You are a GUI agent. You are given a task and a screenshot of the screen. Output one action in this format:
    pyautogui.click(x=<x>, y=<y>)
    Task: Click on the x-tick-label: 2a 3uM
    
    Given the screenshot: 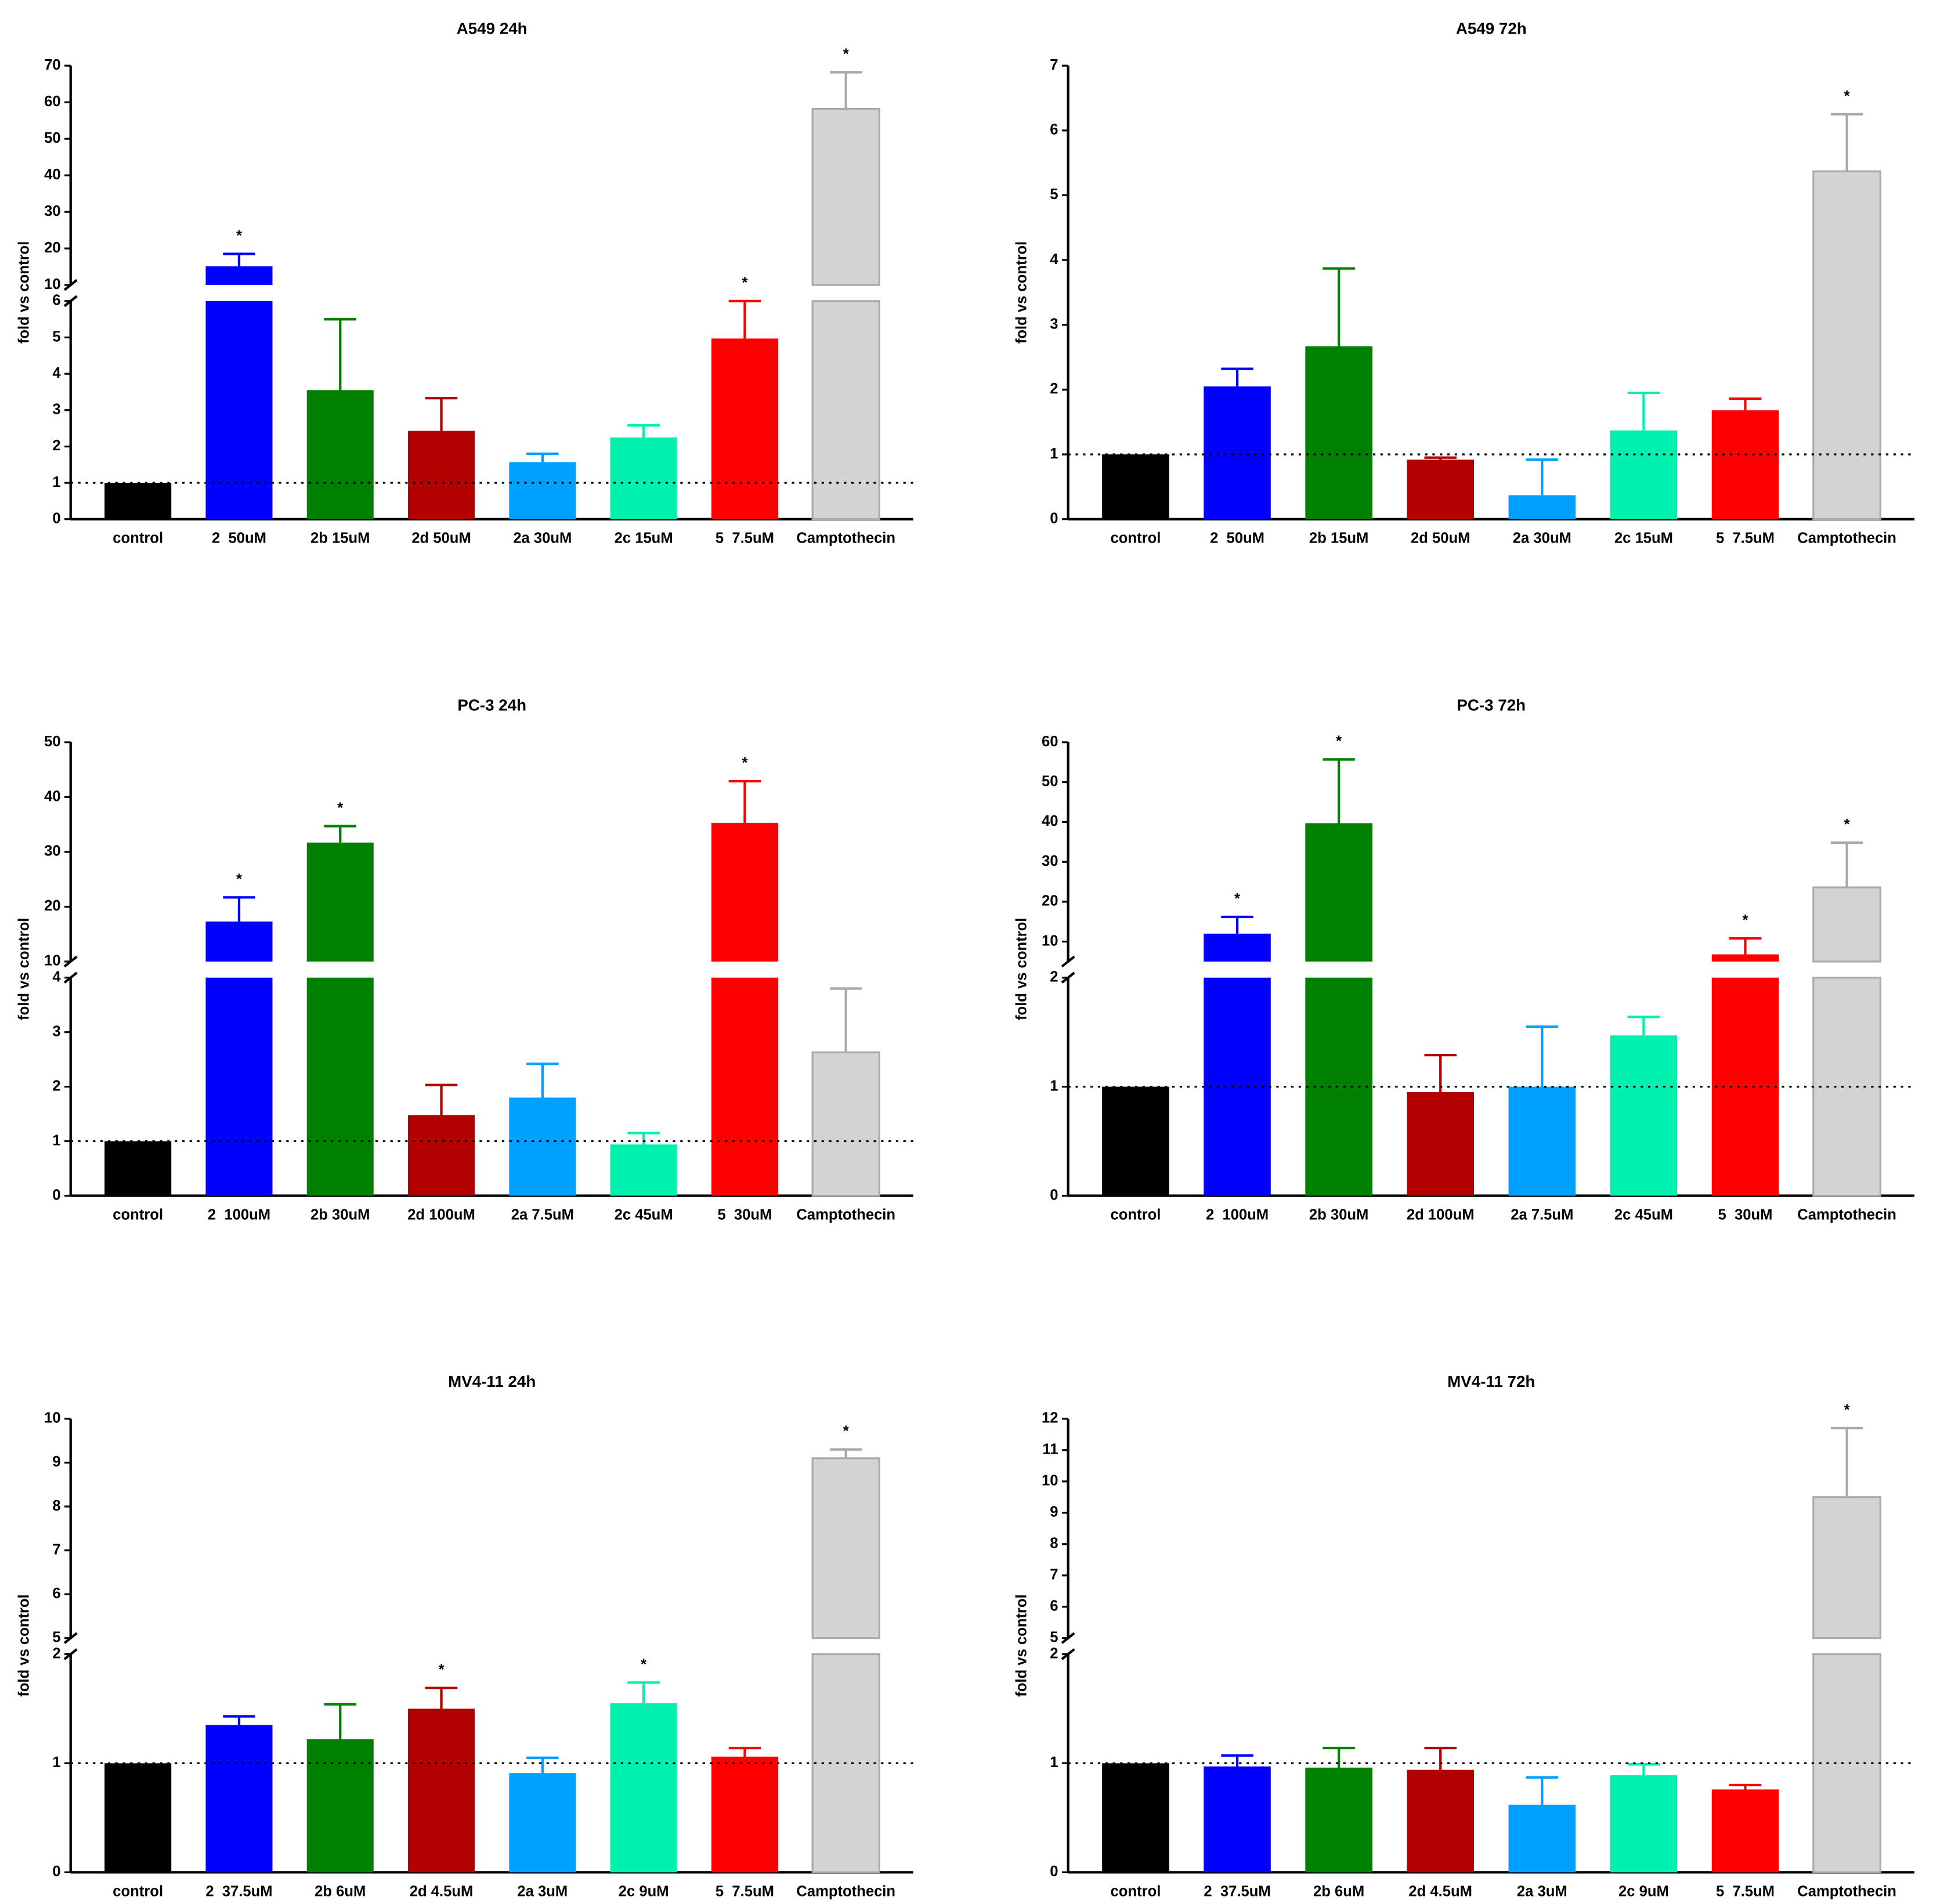 What is the action you would take?
    pyautogui.click(x=1542, y=1891)
    